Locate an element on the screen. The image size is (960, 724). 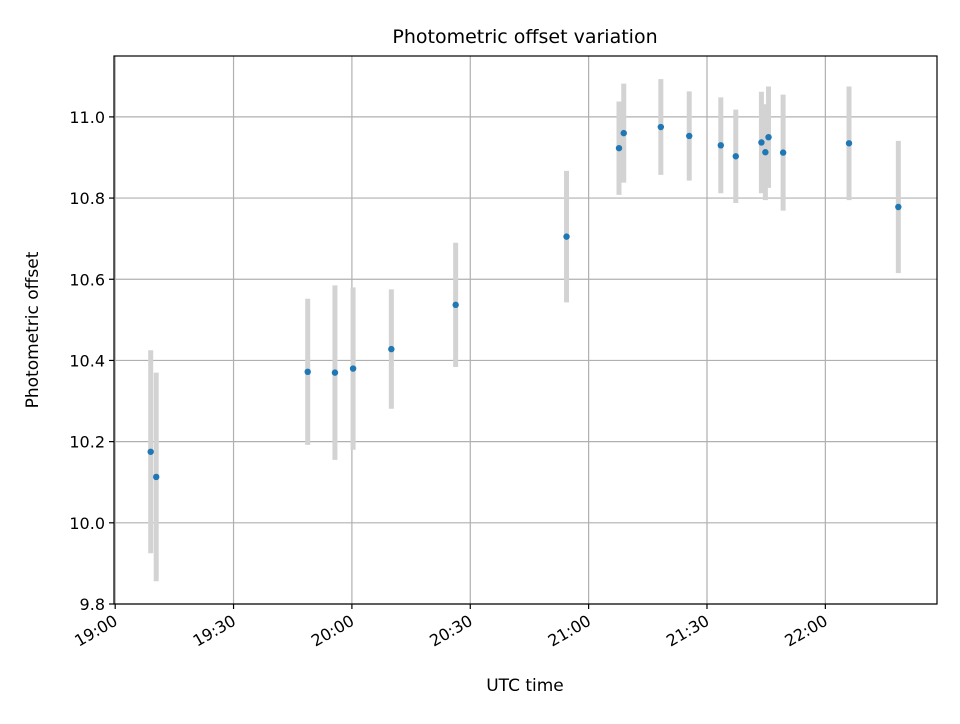
y-tick-label: 10.8 is located at coordinates (87, 198).